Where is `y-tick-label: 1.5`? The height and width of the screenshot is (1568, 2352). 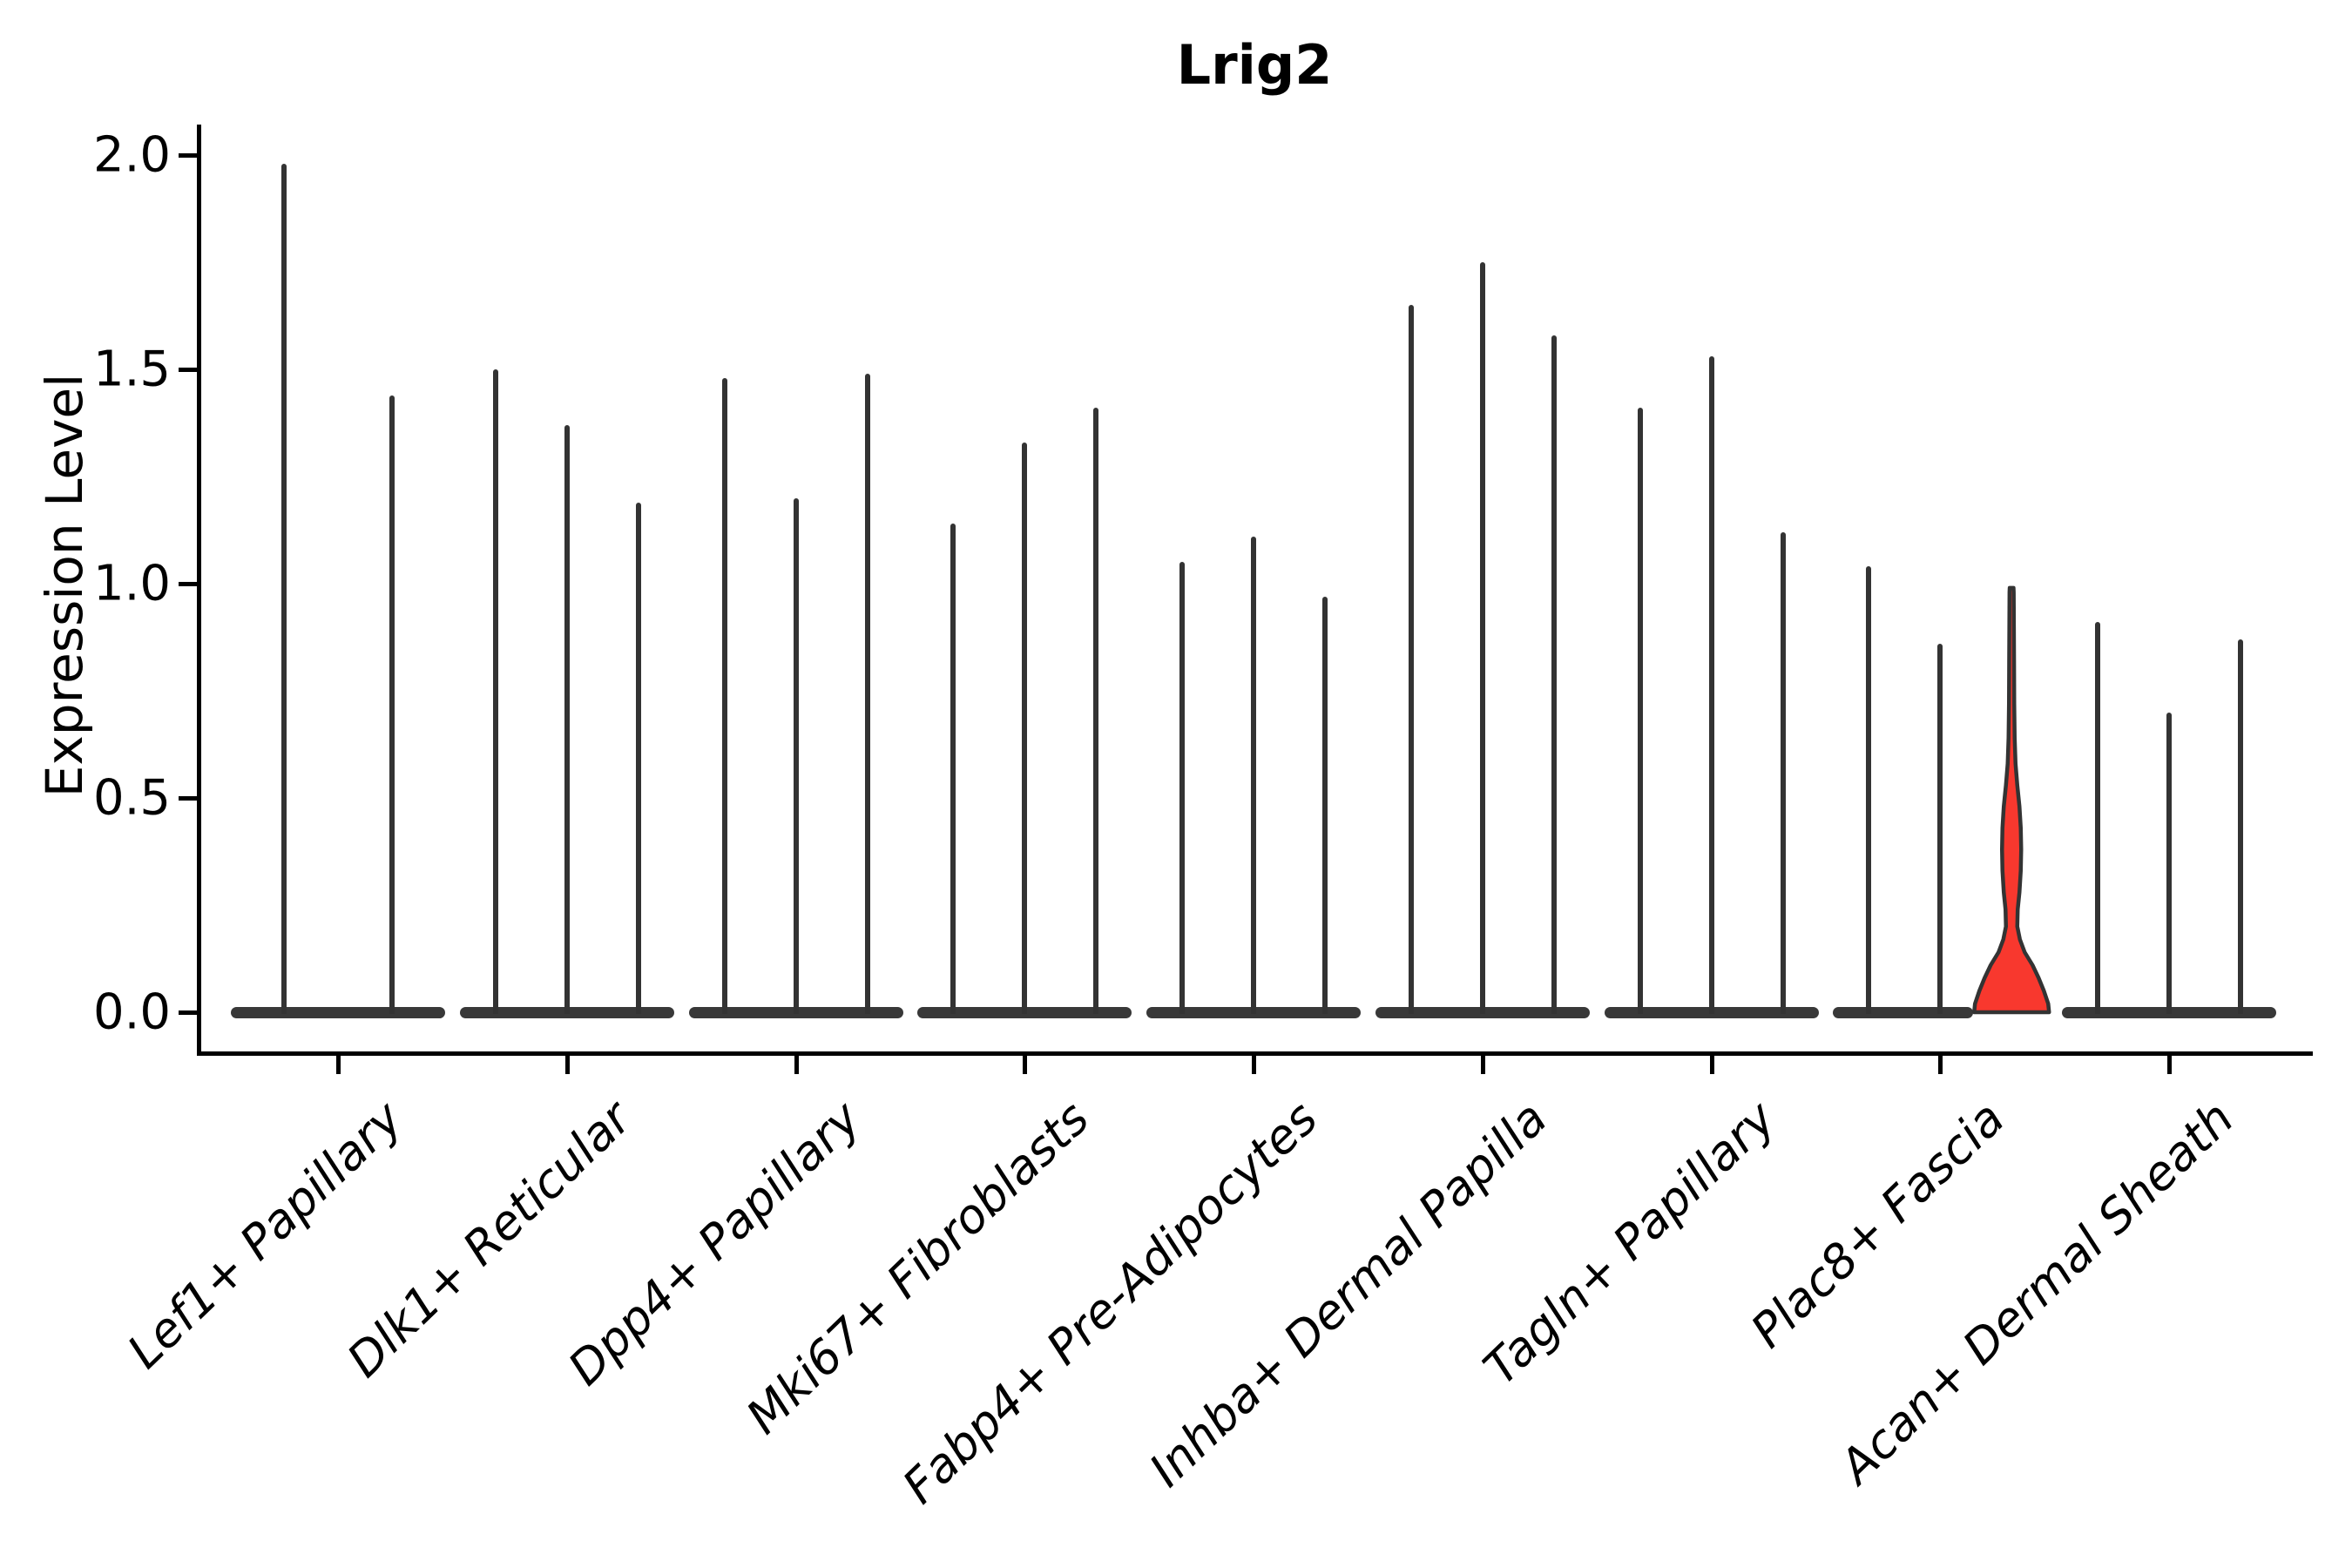
y-tick-label: 1.5 is located at coordinates (131, 369).